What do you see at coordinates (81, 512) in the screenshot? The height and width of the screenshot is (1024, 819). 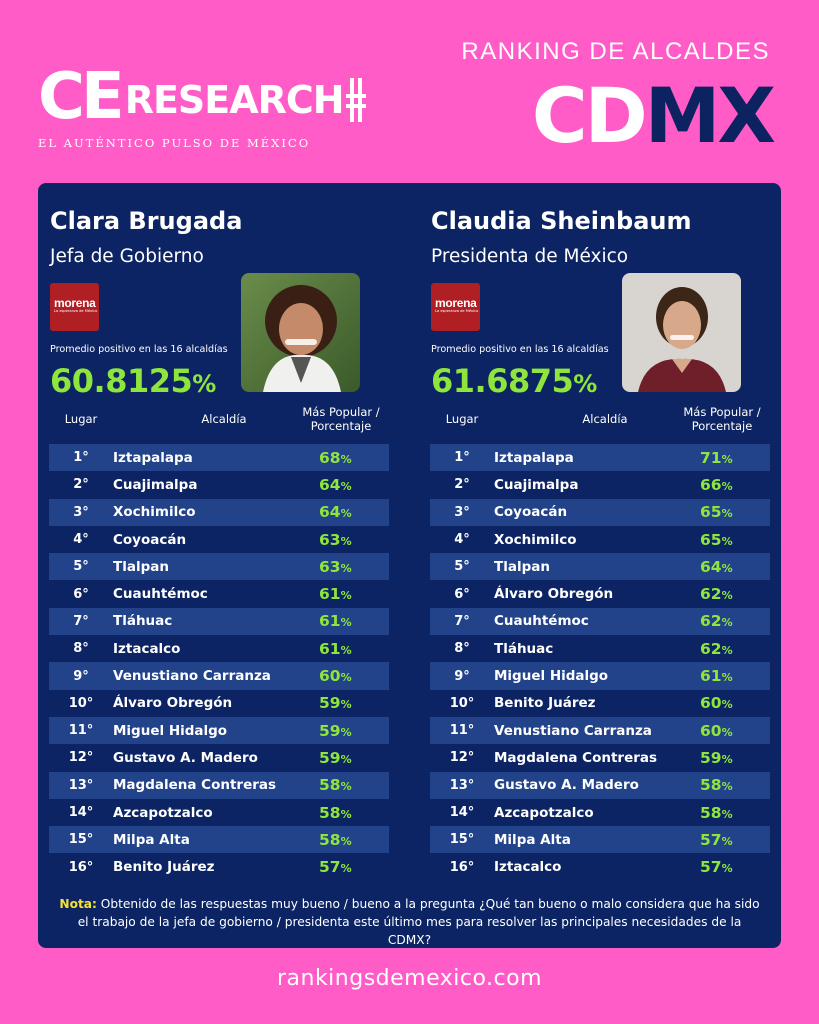 I see `rank-position: 3°` at bounding box center [81, 512].